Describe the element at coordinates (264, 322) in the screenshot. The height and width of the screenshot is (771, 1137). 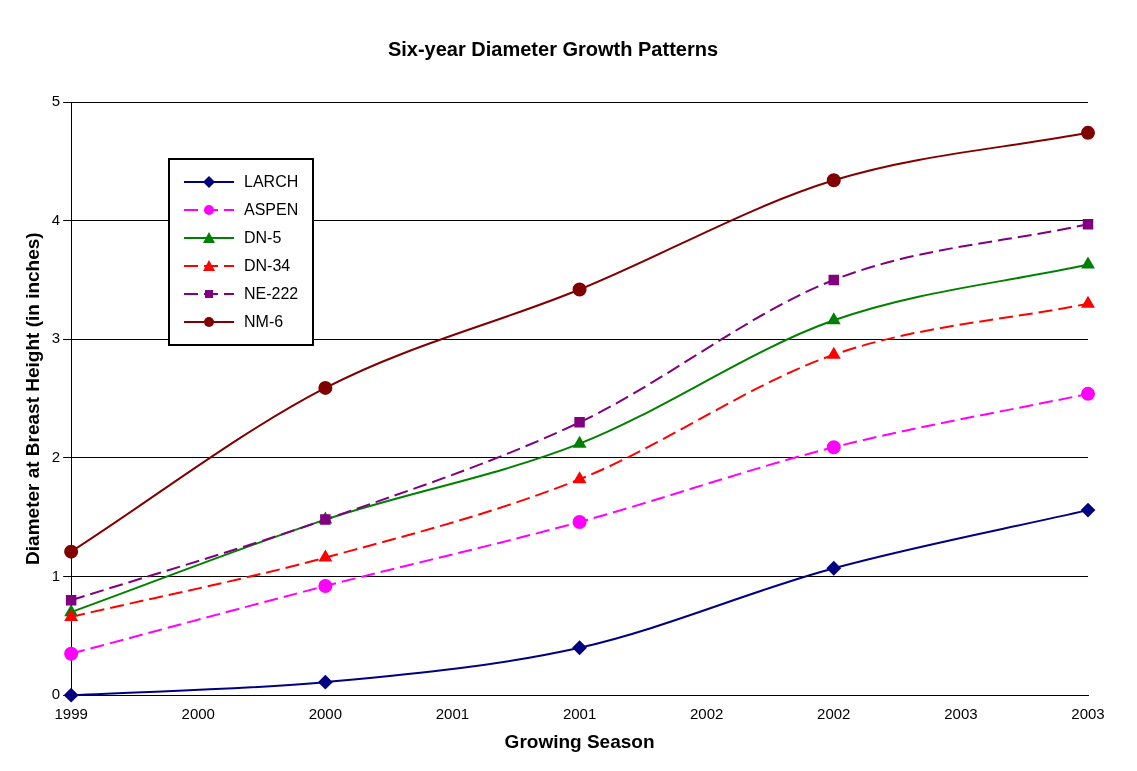
I see `legend-label: NM-6` at that location.